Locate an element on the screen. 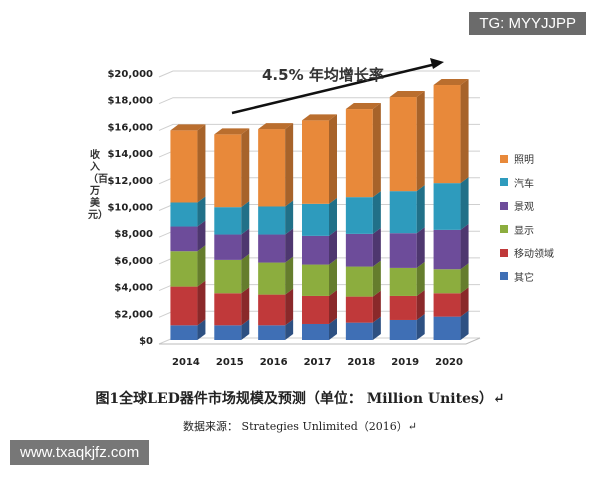 This screenshot has height=480, width=600. legend-item: 汽车 is located at coordinates (527, 183).